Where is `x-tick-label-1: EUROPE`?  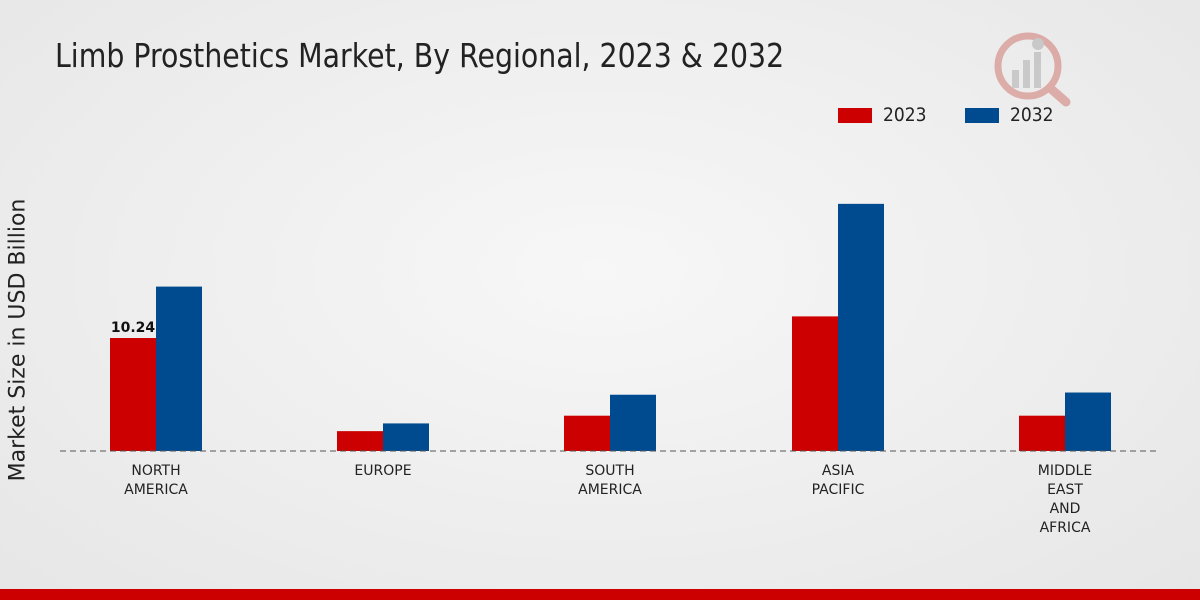 x-tick-label-1: EUROPE is located at coordinates (382, 471).